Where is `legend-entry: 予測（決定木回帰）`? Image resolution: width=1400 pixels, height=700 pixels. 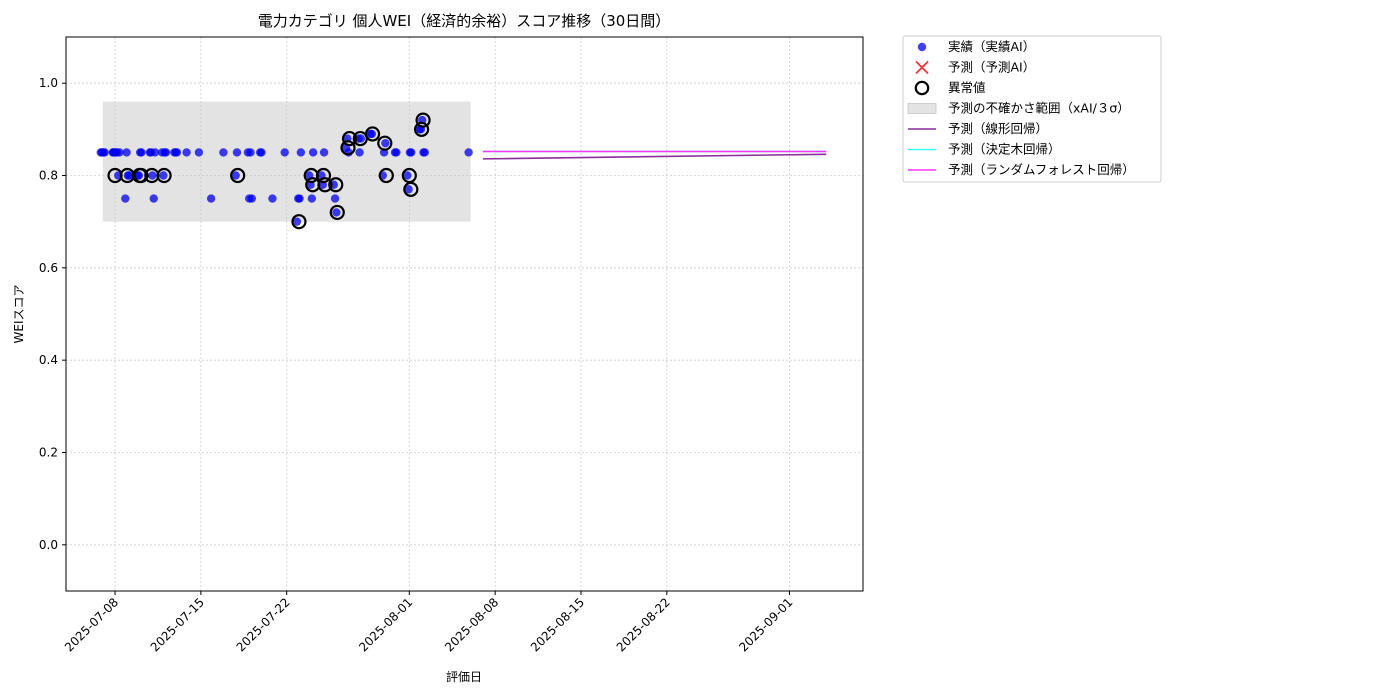 legend-entry: 予測（決定木回帰） is located at coordinates (984, 149).